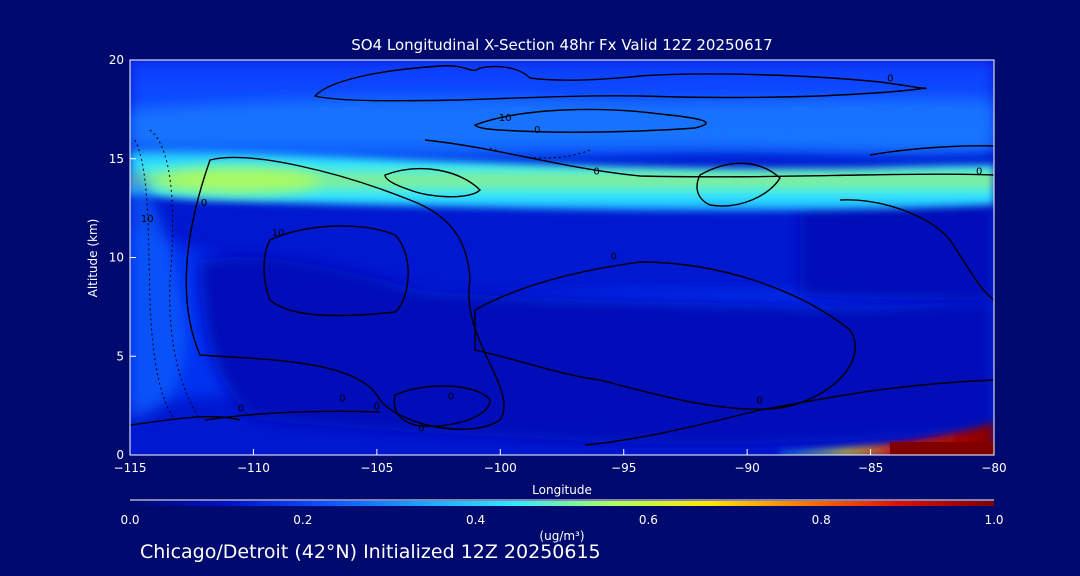  Describe the element at coordinates (560, 462) in the screenshot. I see `x-axis: −115 −110 −105 −100 −95 −90 −85 −80` at that location.